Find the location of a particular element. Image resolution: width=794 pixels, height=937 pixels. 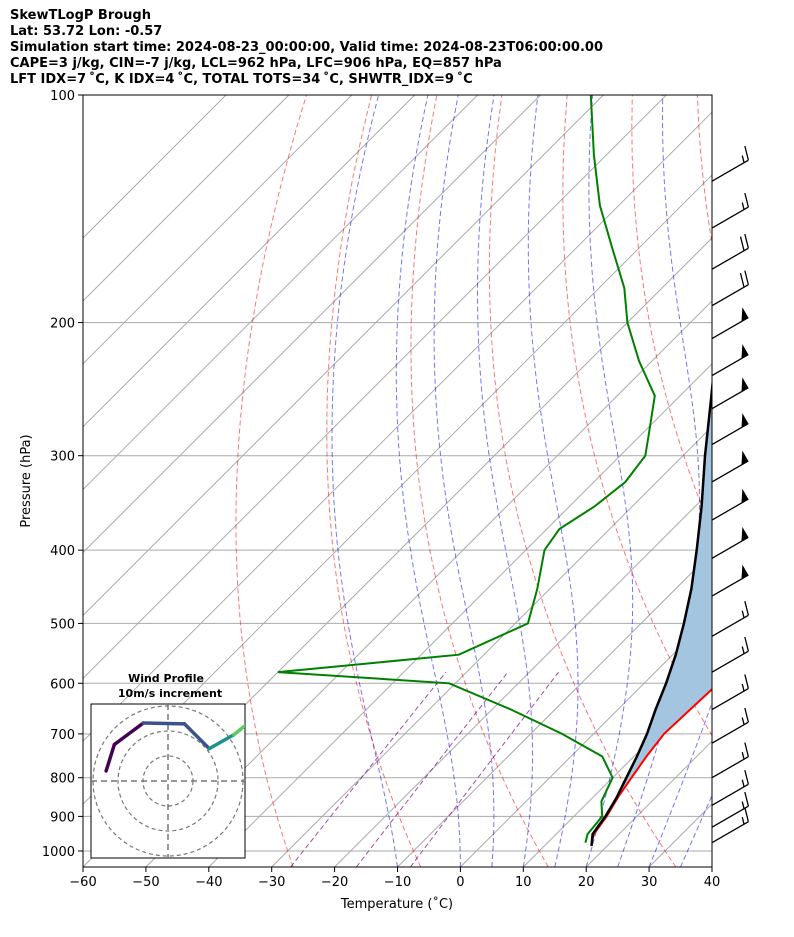

x-tick-label: 10 is located at coordinates (523, 882).